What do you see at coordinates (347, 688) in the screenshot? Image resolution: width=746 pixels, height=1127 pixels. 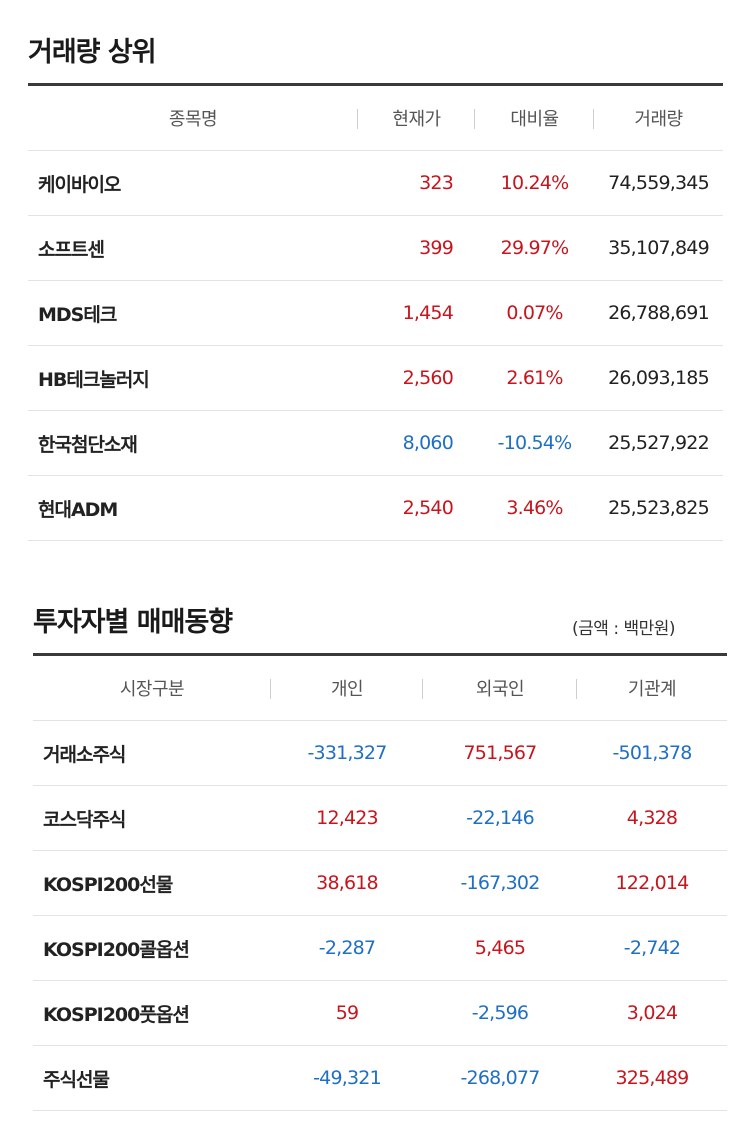 I see `header-individual: 개인` at bounding box center [347, 688].